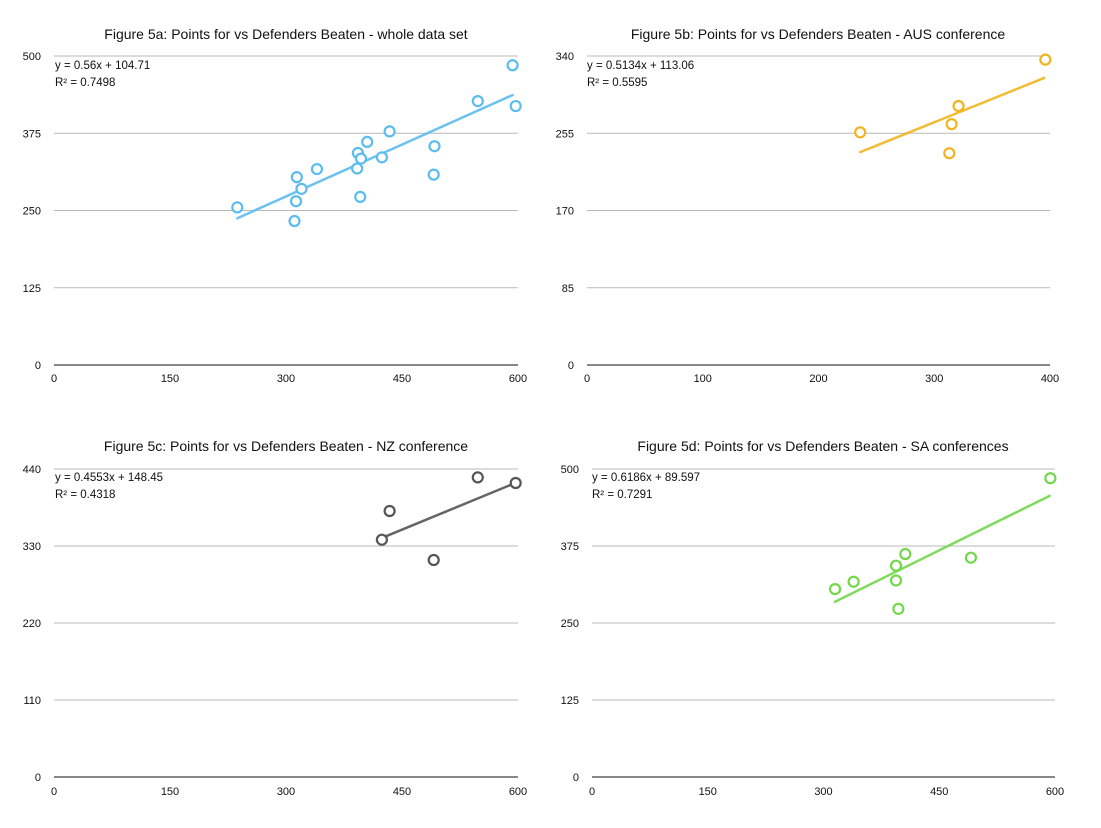 The height and width of the screenshot is (828, 1101). Describe the element at coordinates (818, 379) in the screenshot. I see `x-tick-label: 200` at that location.